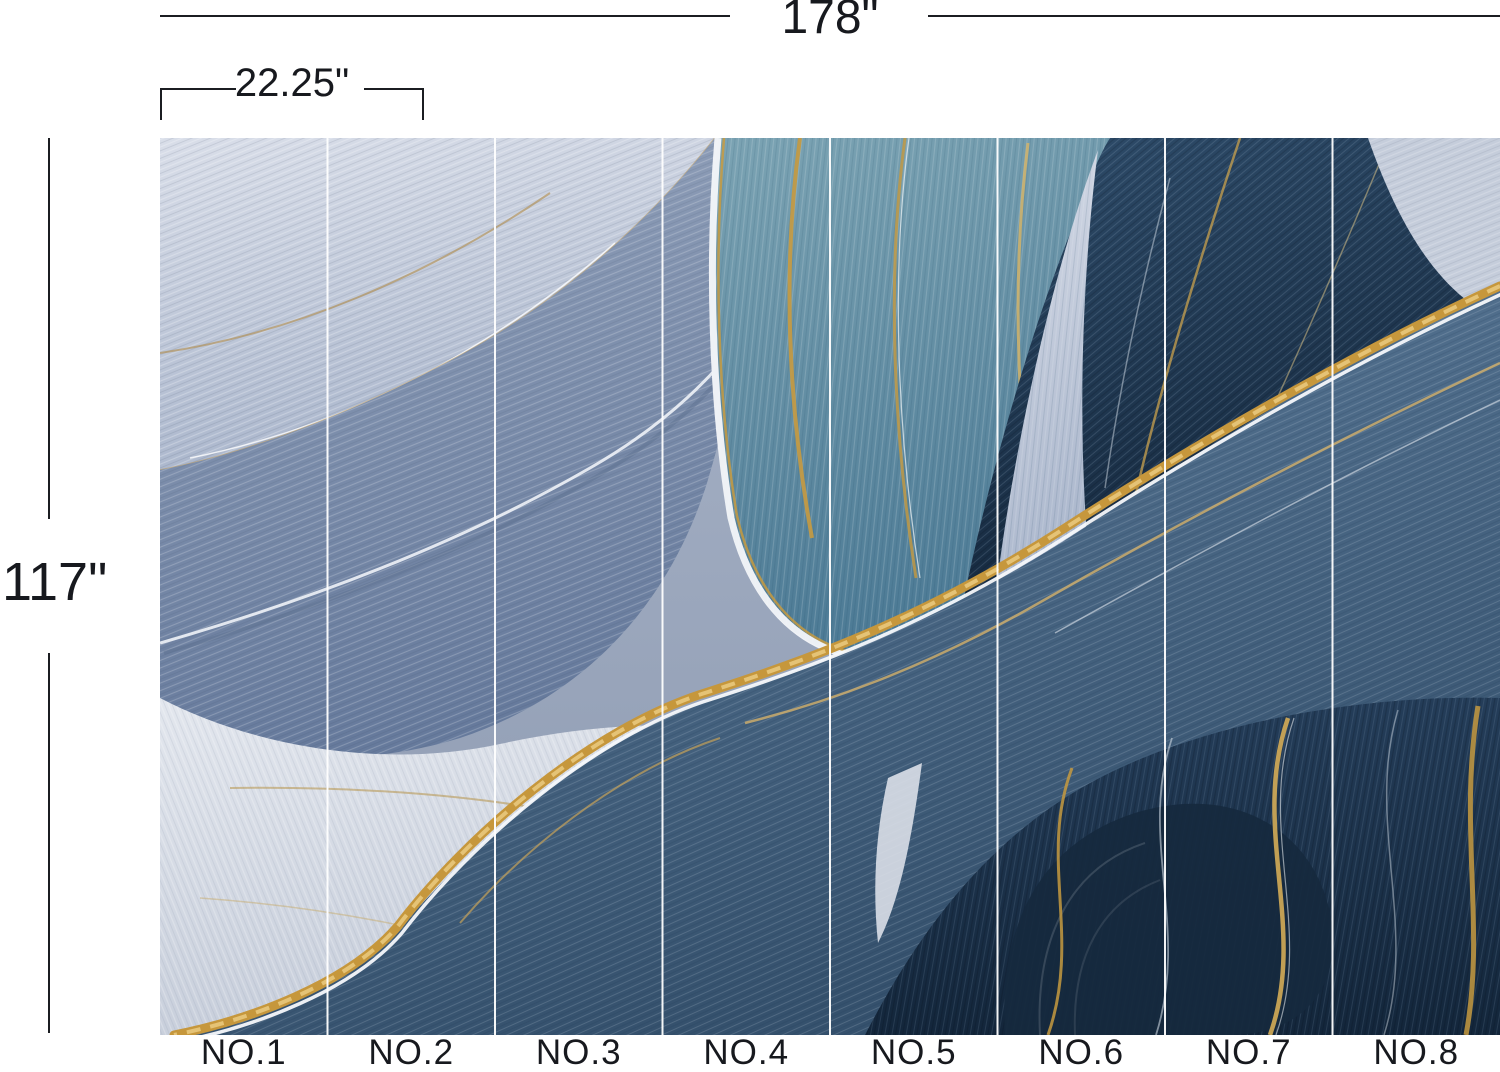 The width and height of the screenshot is (1500, 1072). Describe the element at coordinates (914, 1053) in the screenshot. I see `panel-label-5: NO.5` at that location.